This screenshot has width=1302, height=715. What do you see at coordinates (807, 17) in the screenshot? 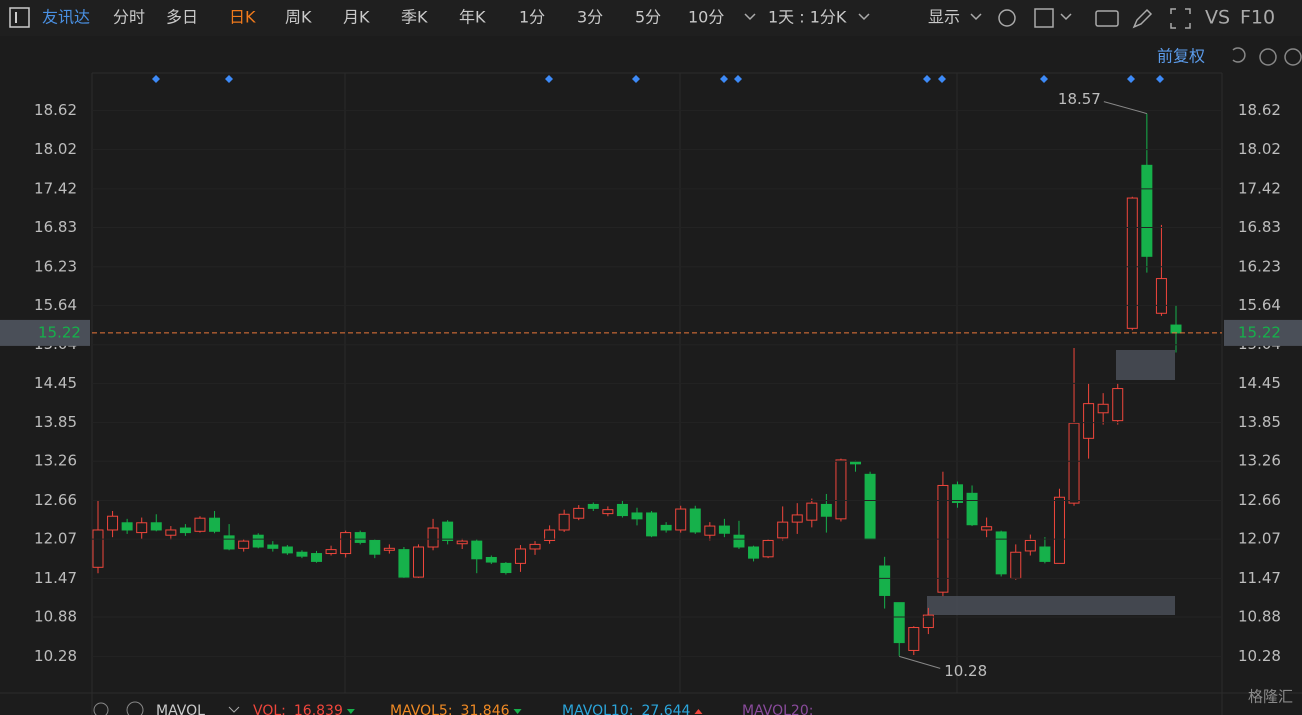
I see `period-selector: 1天 : 1分K` at bounding box center [807, 17].